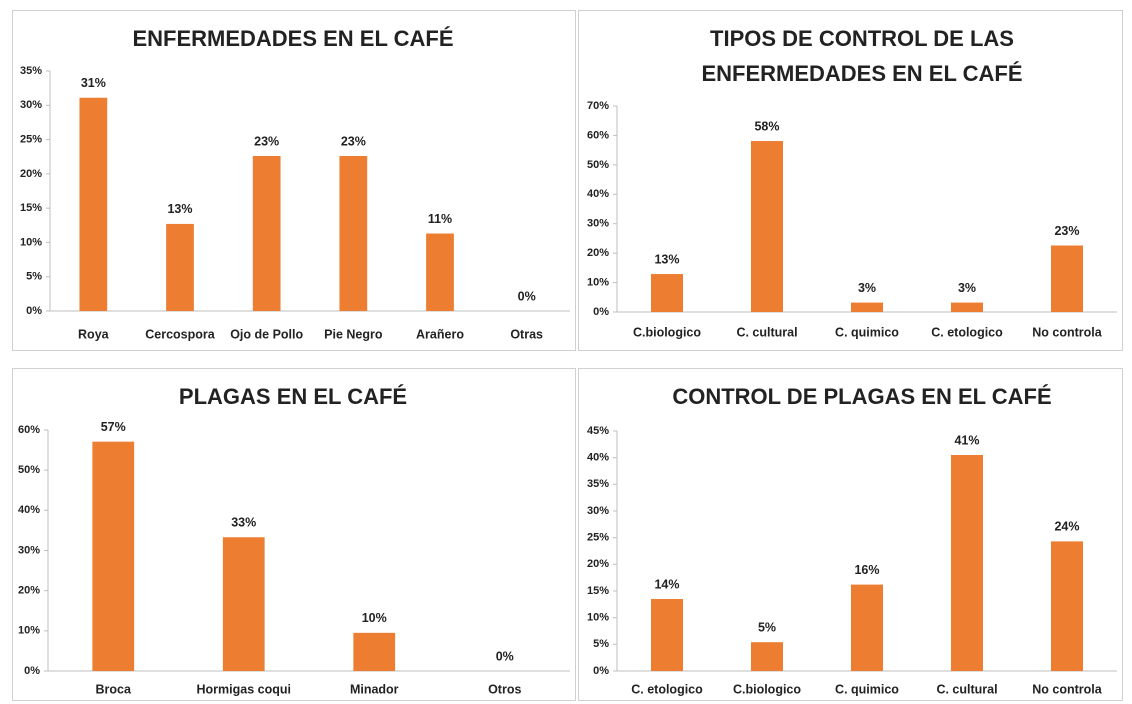 This screenshot has height=704, width=1132. I want to click on y-tick-label: 70%, so click(598, 106).